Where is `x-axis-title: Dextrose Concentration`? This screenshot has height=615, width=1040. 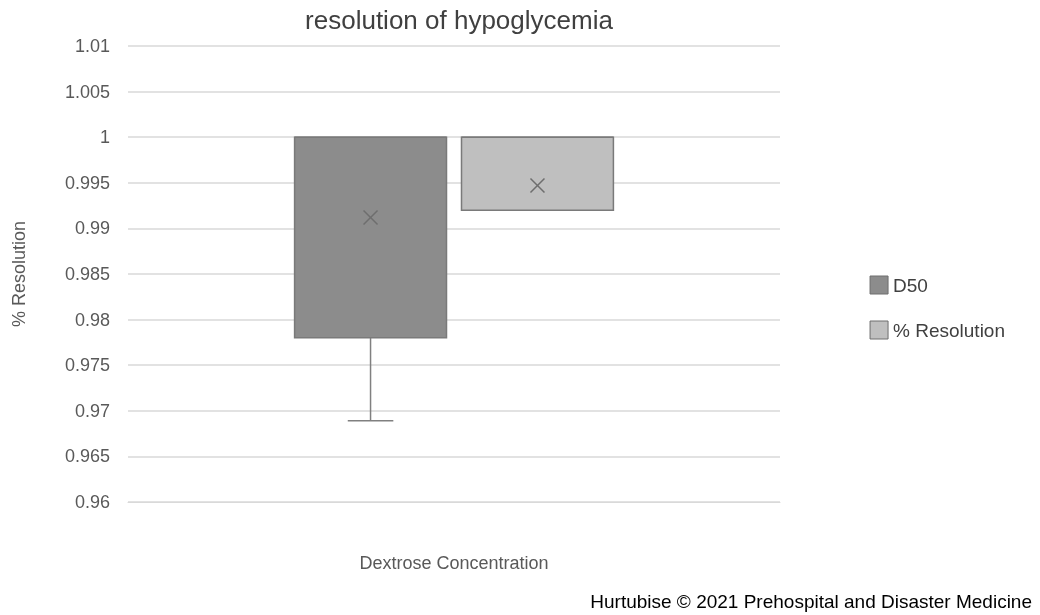
x-axis-title: Dextrose Concentration is located at coordinates (454, 563).